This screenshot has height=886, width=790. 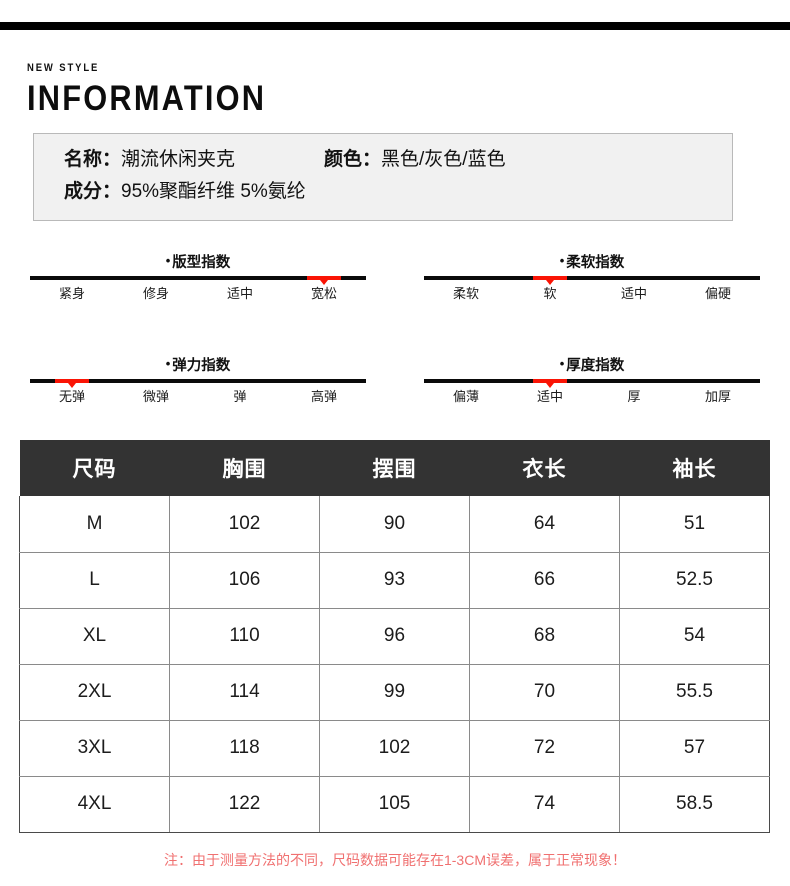 I want to click on scale-title-text: 柔软指数, so click(x=595, y=263).